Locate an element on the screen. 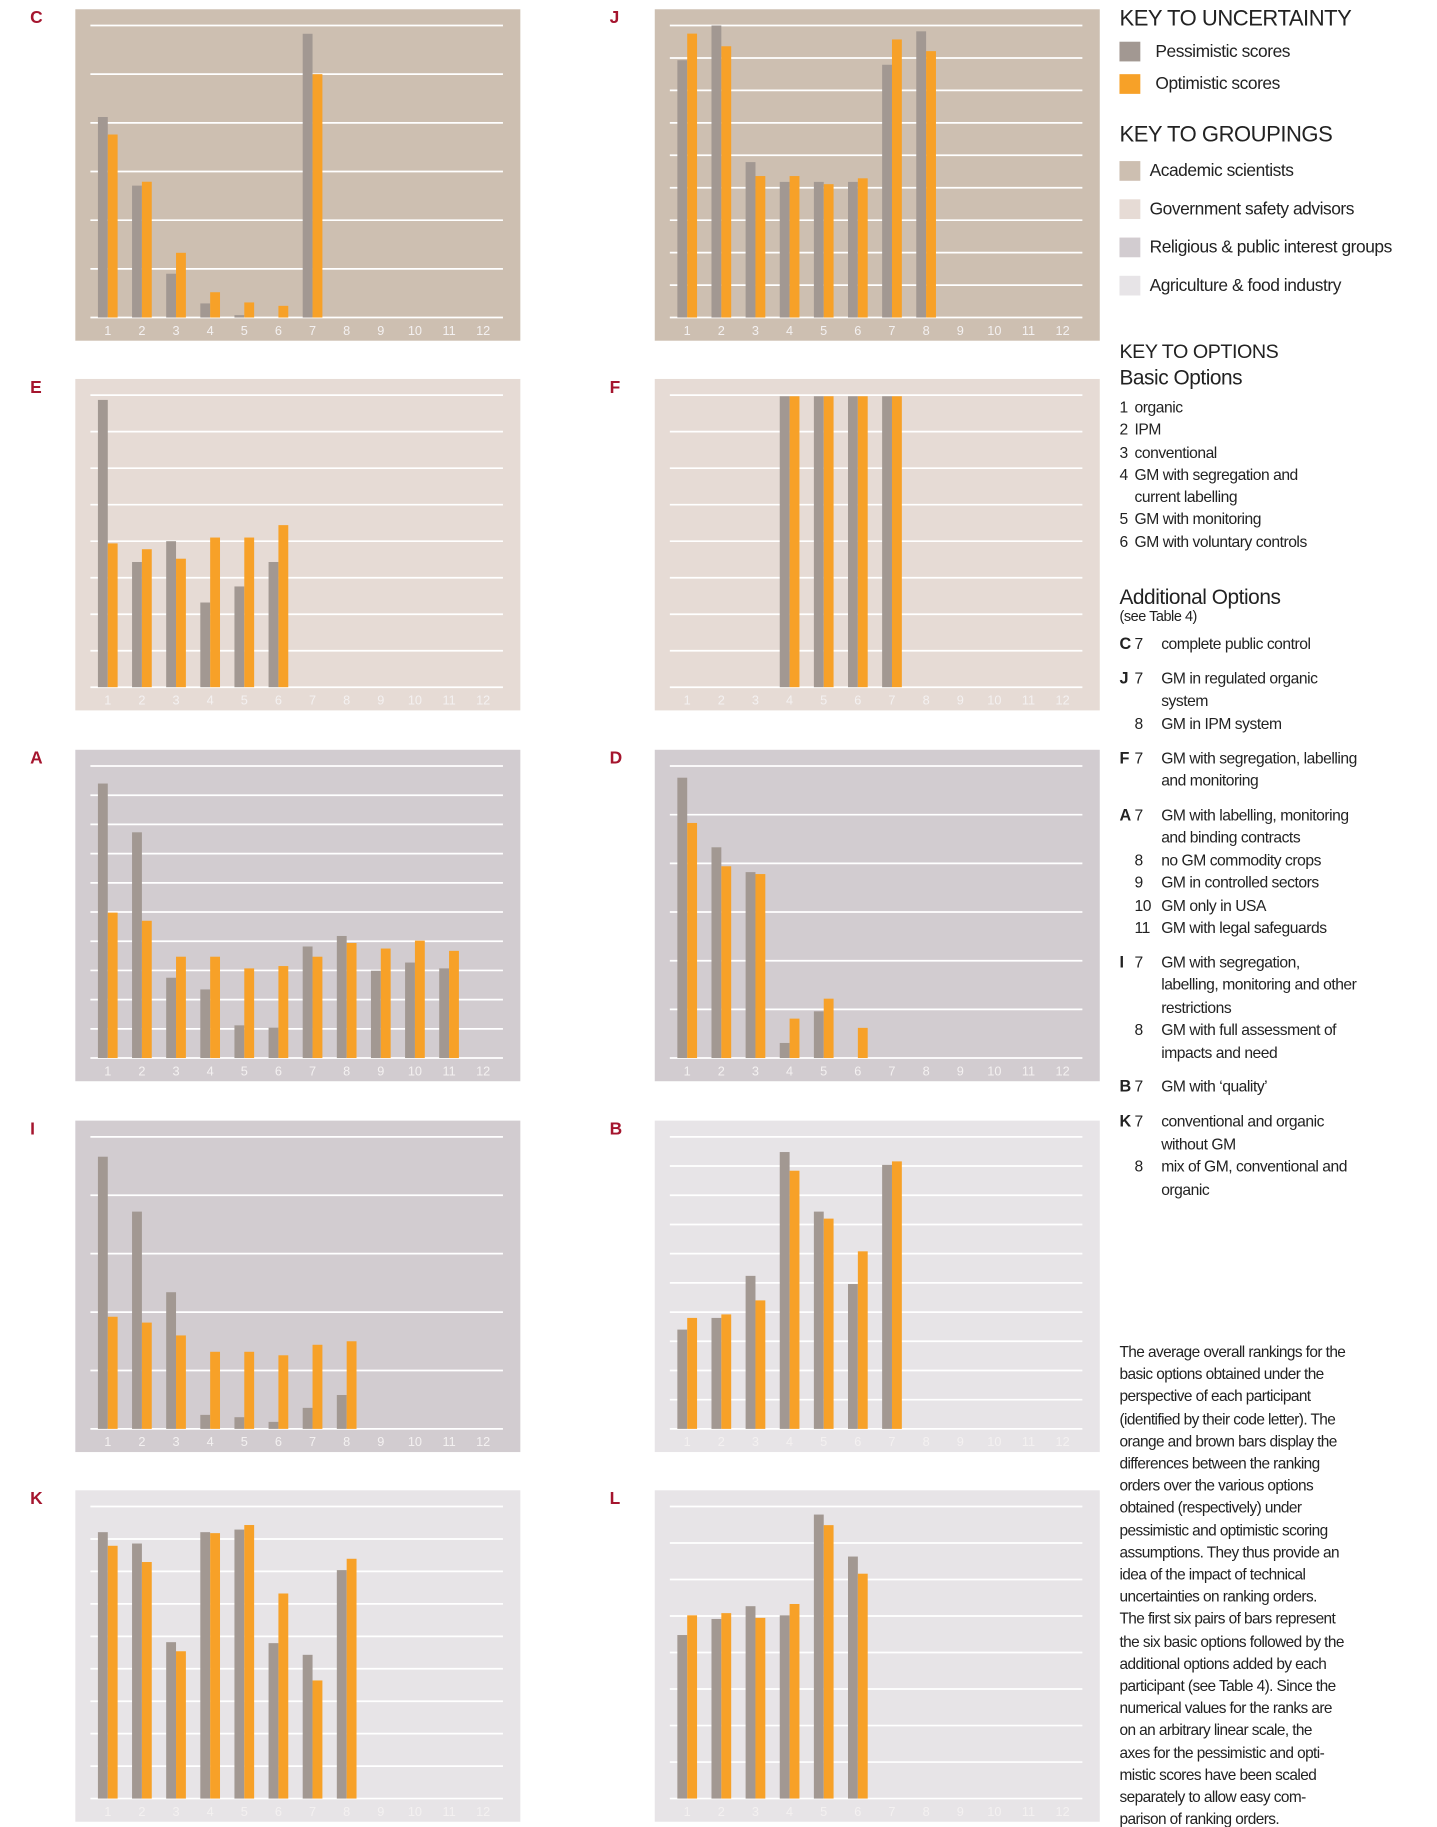 This screenshot has width=1437, height=1827. option-item: C 7 complete public control is located at coordinates (1275, 644).